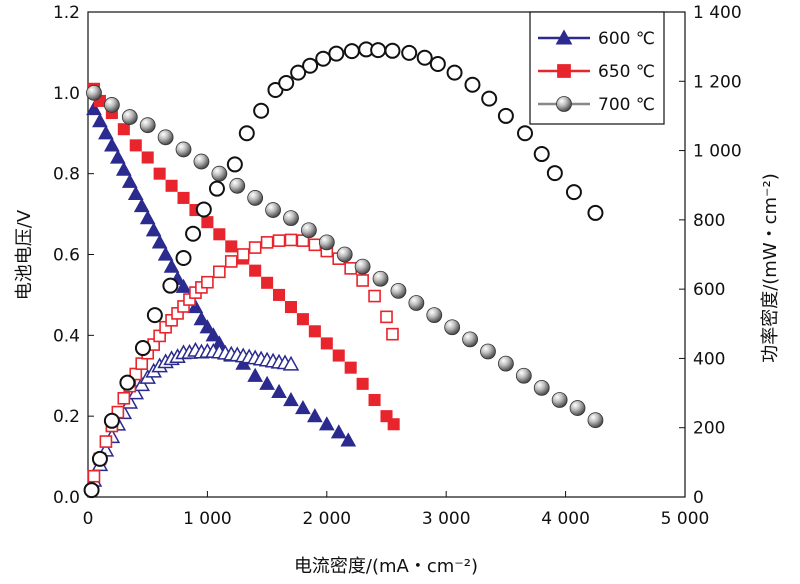 This screenshot has width=800, height=584. I want to click on legend: 600 ℃ 650 ℃ 700 ℃, so click(597, 68).